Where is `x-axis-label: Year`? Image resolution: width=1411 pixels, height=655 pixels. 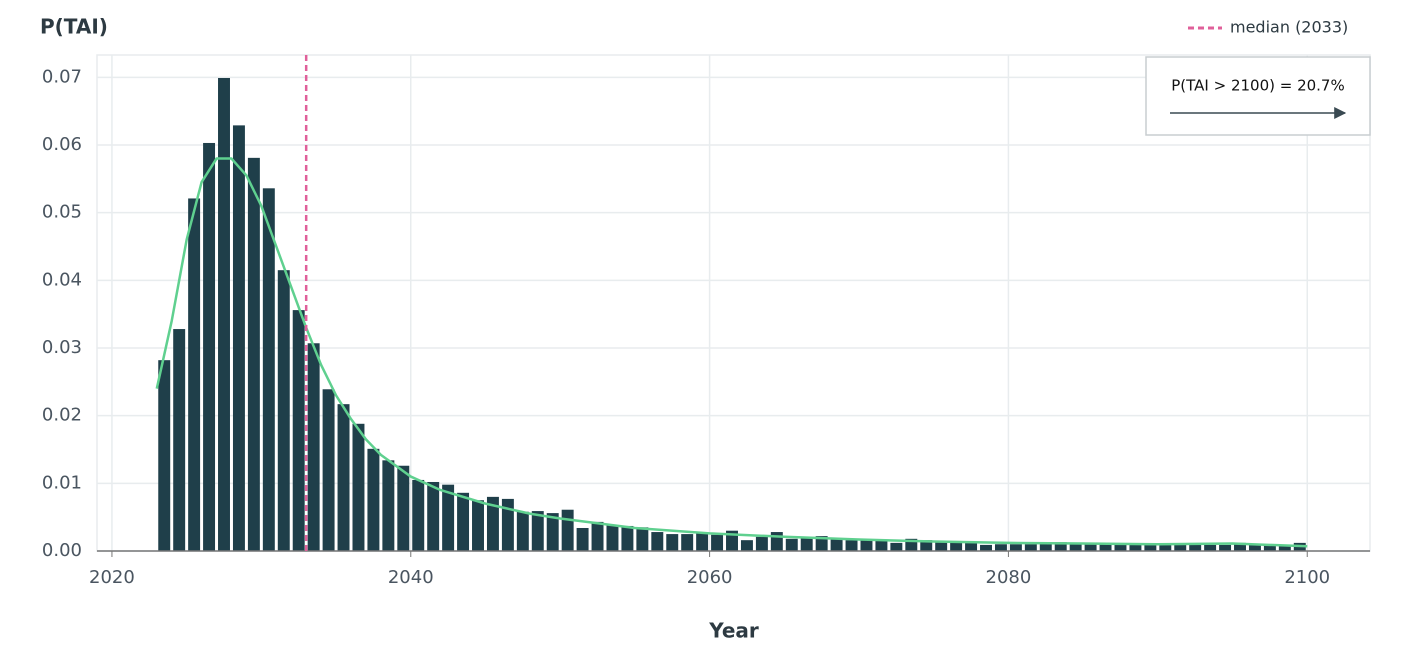
x-axis-label: Year is located at coordinates (733, 631).